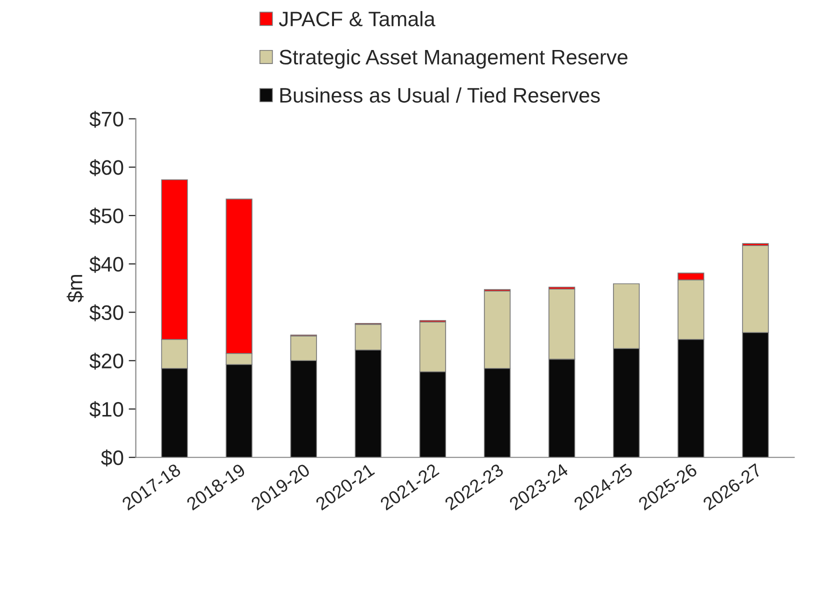 The height and width of the screenshot is (594, 823). Describe the element at coordinates (357, 18) in the screenshot. I see `legend-label: JPACF & Tamala` at that location.